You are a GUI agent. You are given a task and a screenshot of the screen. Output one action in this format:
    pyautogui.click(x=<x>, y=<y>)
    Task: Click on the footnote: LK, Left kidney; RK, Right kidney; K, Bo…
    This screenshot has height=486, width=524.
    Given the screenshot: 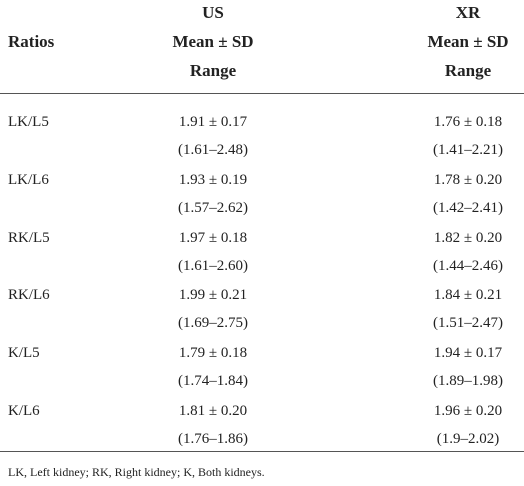 What is the action you would take?
    pyautogui.click(x=136, y=472)
    